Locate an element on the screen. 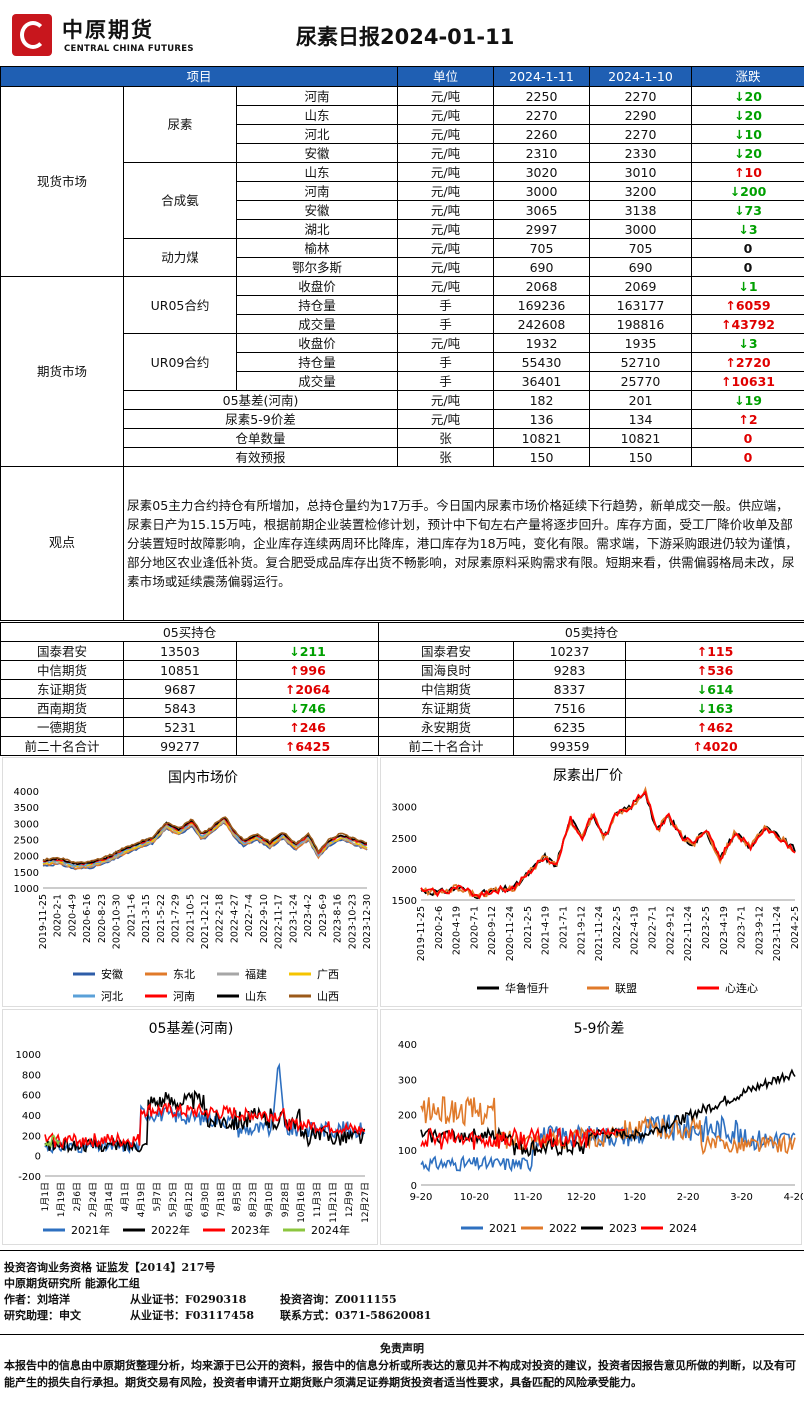 Image resolution: width=804 pixels, height=1427 pixels. x-tick-label: 2021-12-12 is located at coordinates (205, 921).